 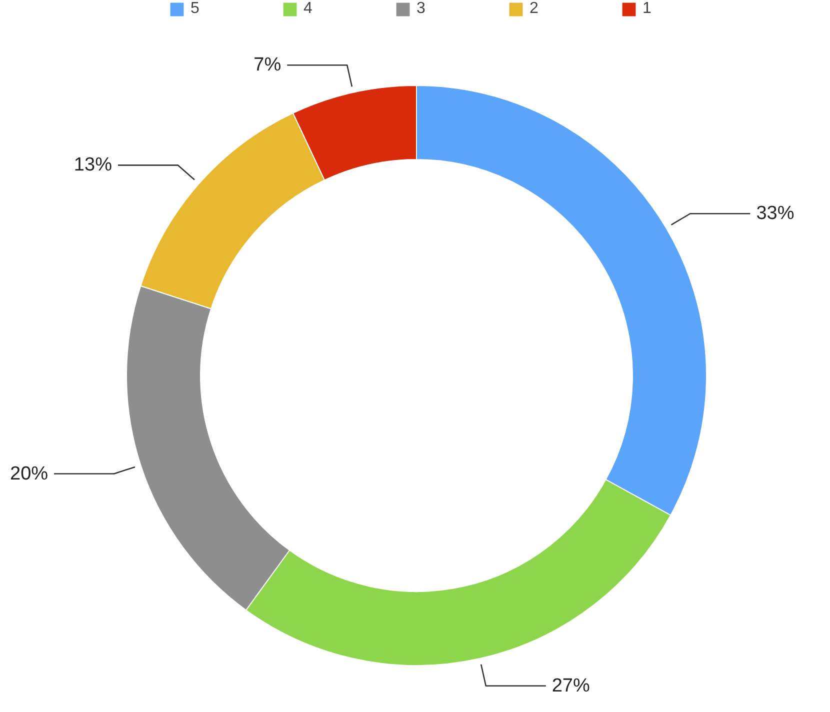 I want to click on data-label: 33%, so click(x=775, y=213).